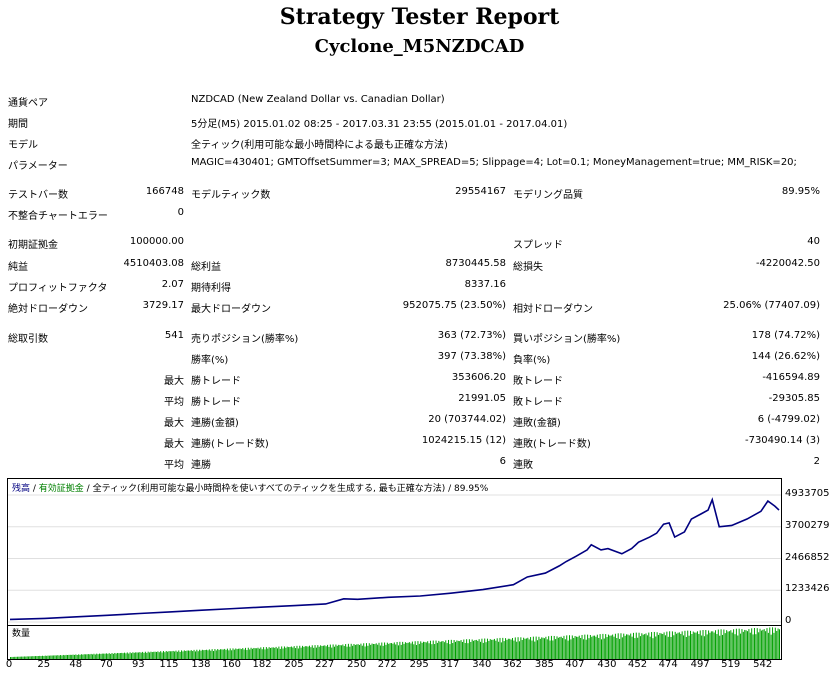  I want to click on stat-label: 相対ドローダウン, so click(553, 309).